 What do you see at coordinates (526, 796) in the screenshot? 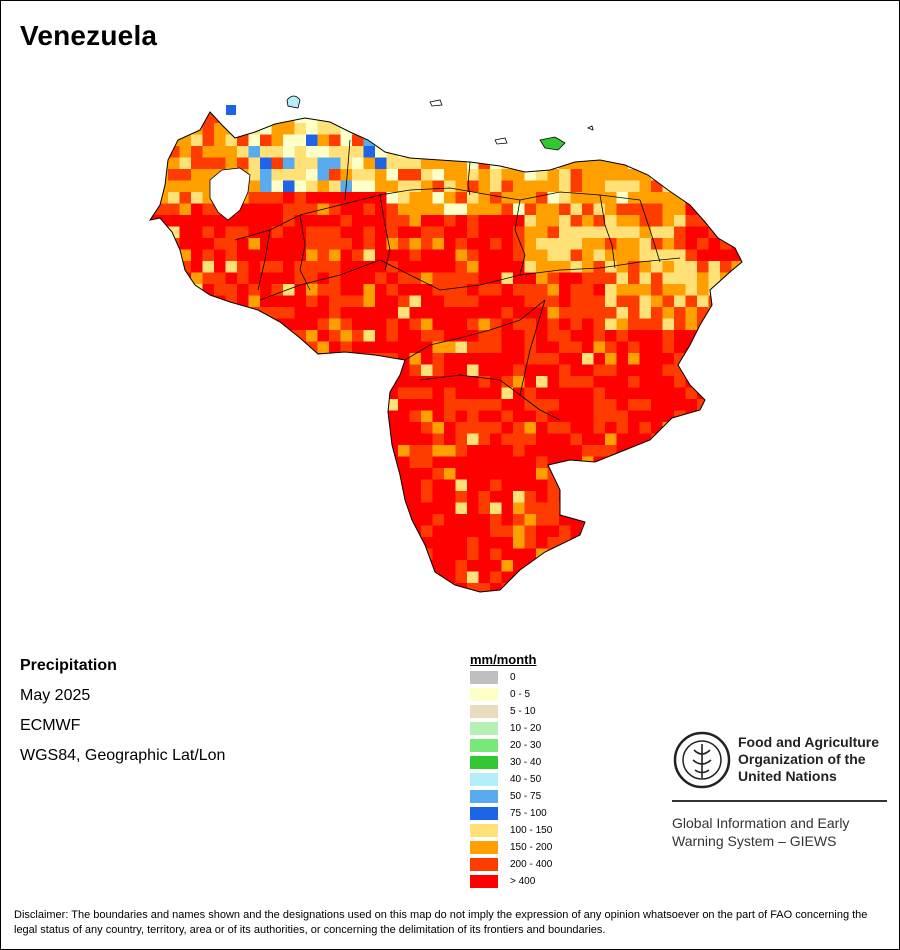
I see `legend-label: 50 - 75` at bounding box center [526, 796].